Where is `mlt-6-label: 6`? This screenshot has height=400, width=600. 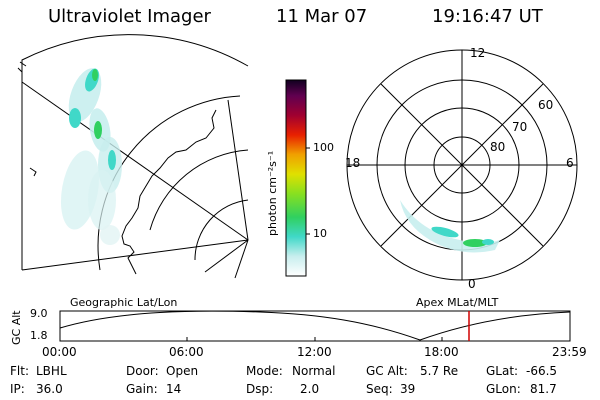 mlt-6-label: 6 is located at coordinates (570, 163).